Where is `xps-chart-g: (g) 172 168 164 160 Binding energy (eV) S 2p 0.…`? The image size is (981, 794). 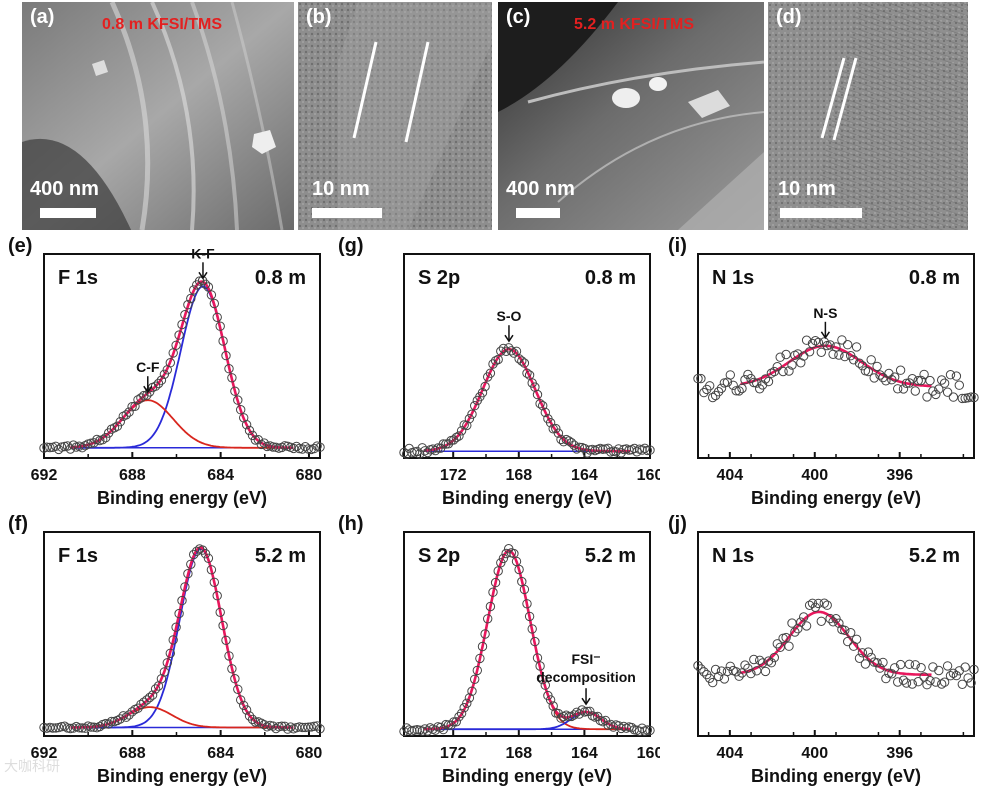 xps-chart-g: (g) 172 168 164 160 Binding energy (eV) S 2p 0.… is located at coordinates (499, 372).